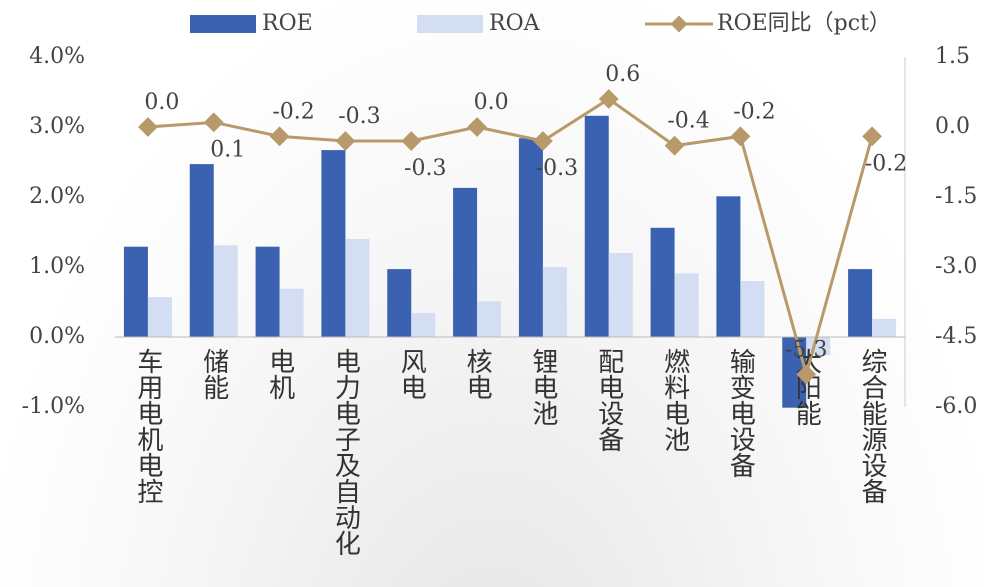  What do you see at coordinates (952, 56) in the screenshot?
I see `y2-tick-label: 1.5` at bounding box center [952, 56].